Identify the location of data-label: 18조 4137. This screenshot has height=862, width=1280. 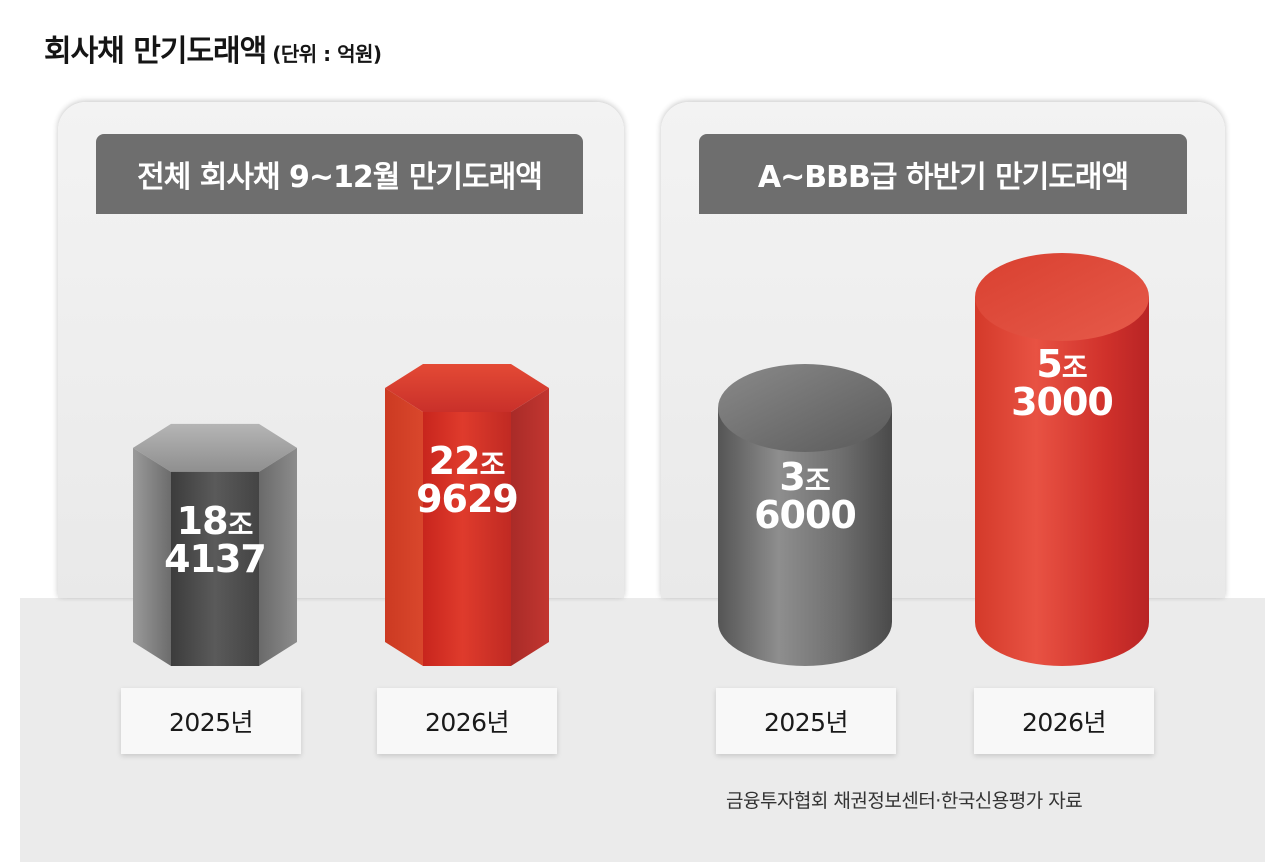
(215, 540).